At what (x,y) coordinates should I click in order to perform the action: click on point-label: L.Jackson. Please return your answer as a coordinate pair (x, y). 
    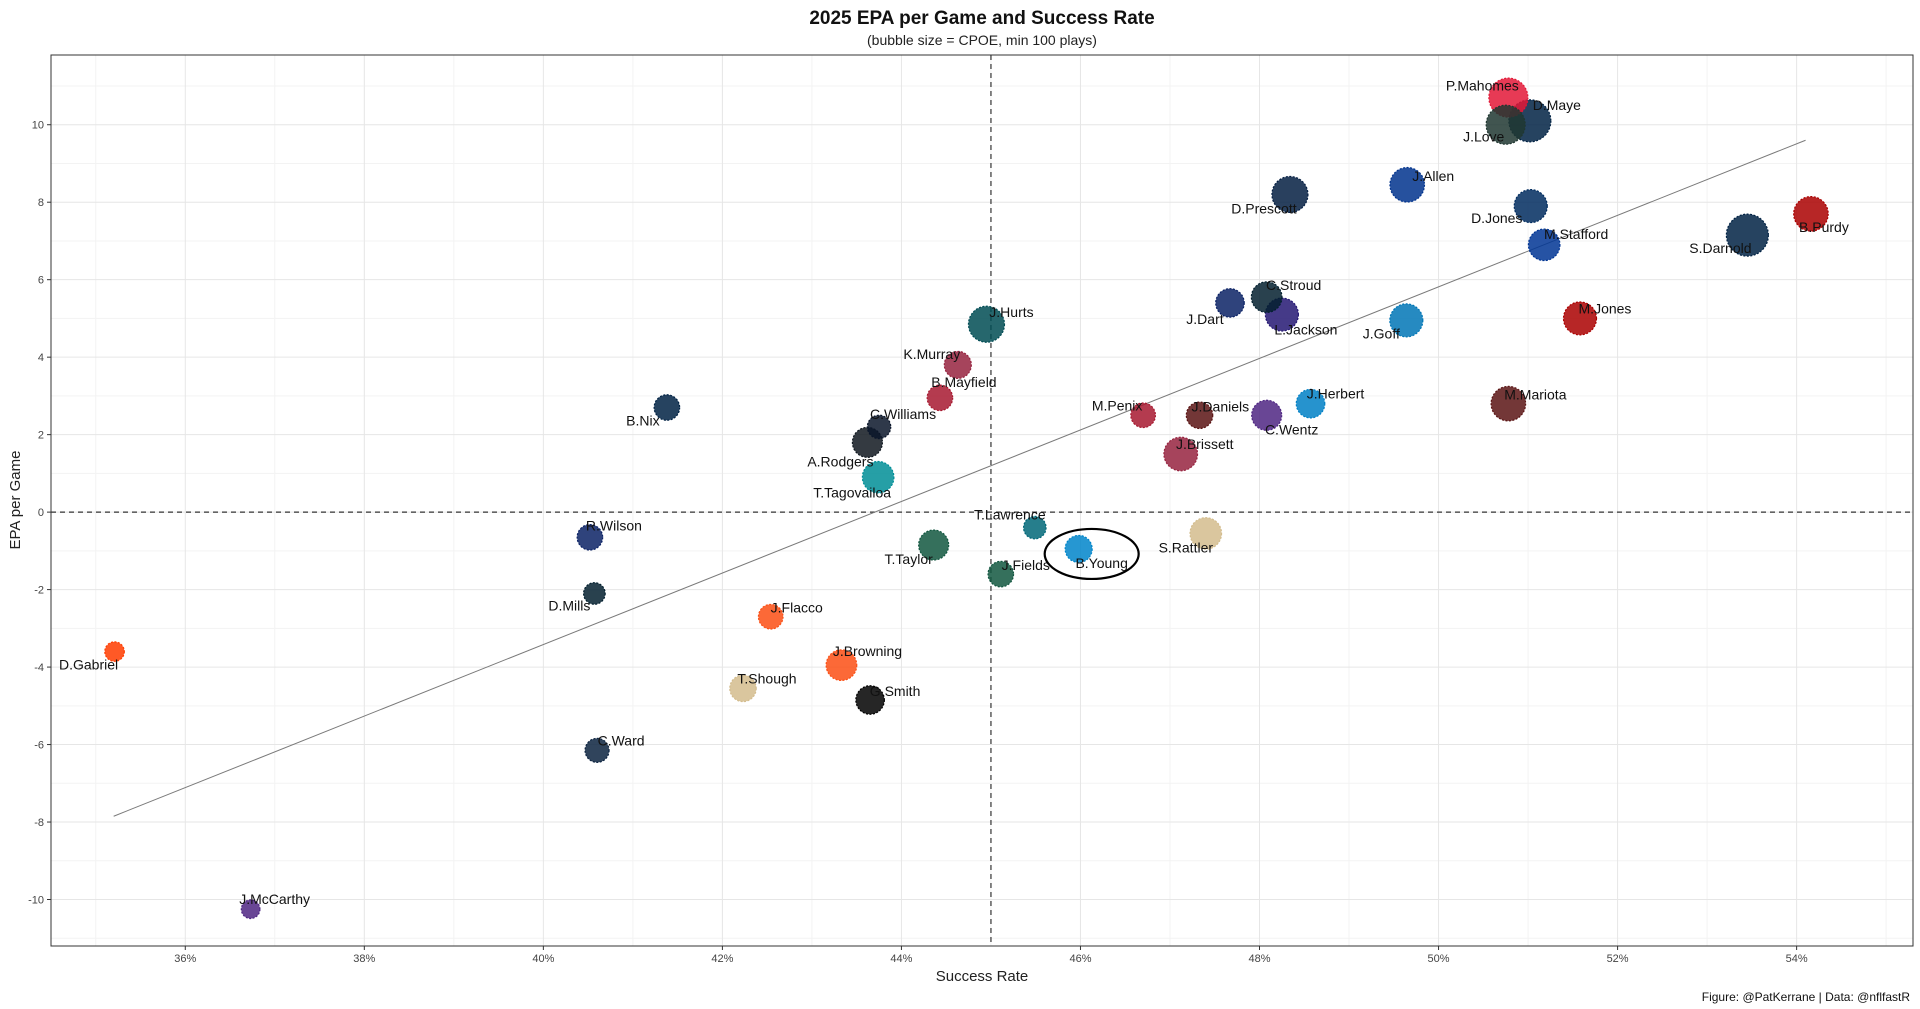
    Looking at the image, I should click on (1305, 330).